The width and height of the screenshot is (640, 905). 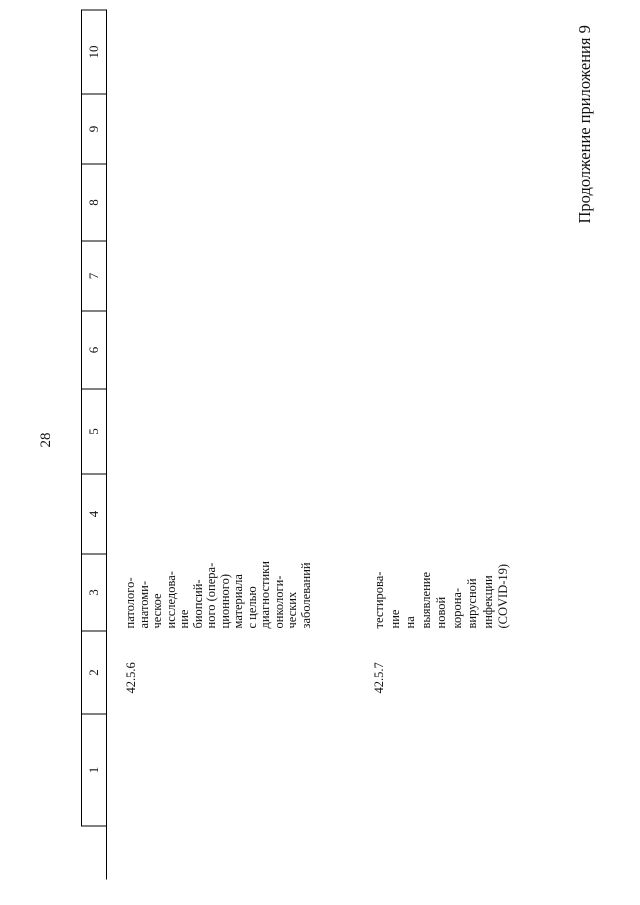 I want to click on column-header-label: 7, so click(x=93, y=275).